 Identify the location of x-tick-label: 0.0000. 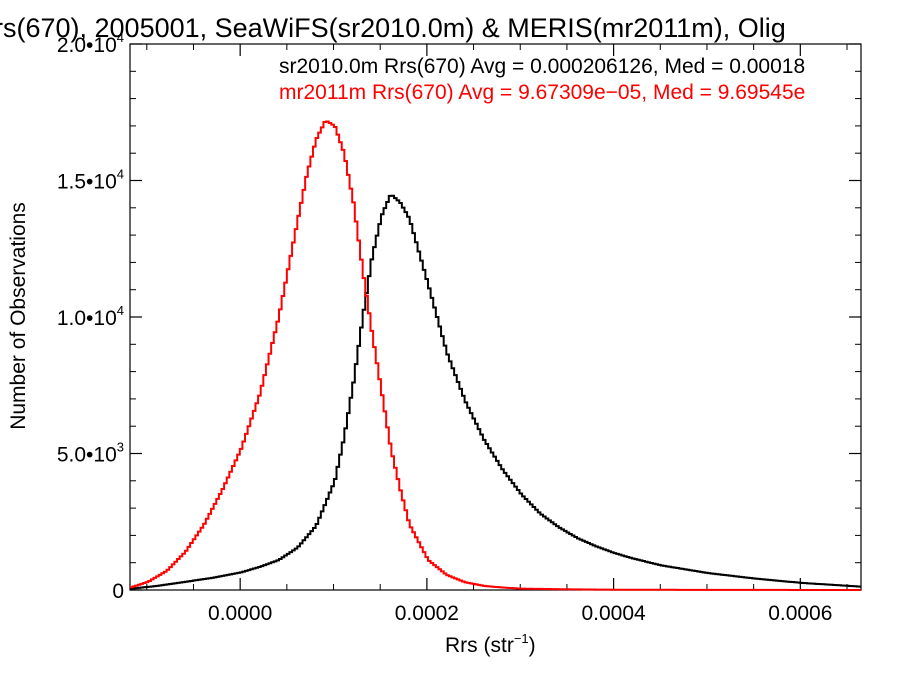
(240, 613).